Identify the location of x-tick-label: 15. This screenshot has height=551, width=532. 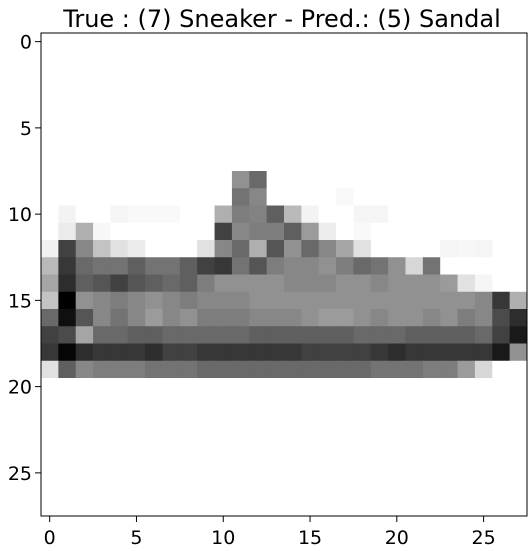
(310, 538).